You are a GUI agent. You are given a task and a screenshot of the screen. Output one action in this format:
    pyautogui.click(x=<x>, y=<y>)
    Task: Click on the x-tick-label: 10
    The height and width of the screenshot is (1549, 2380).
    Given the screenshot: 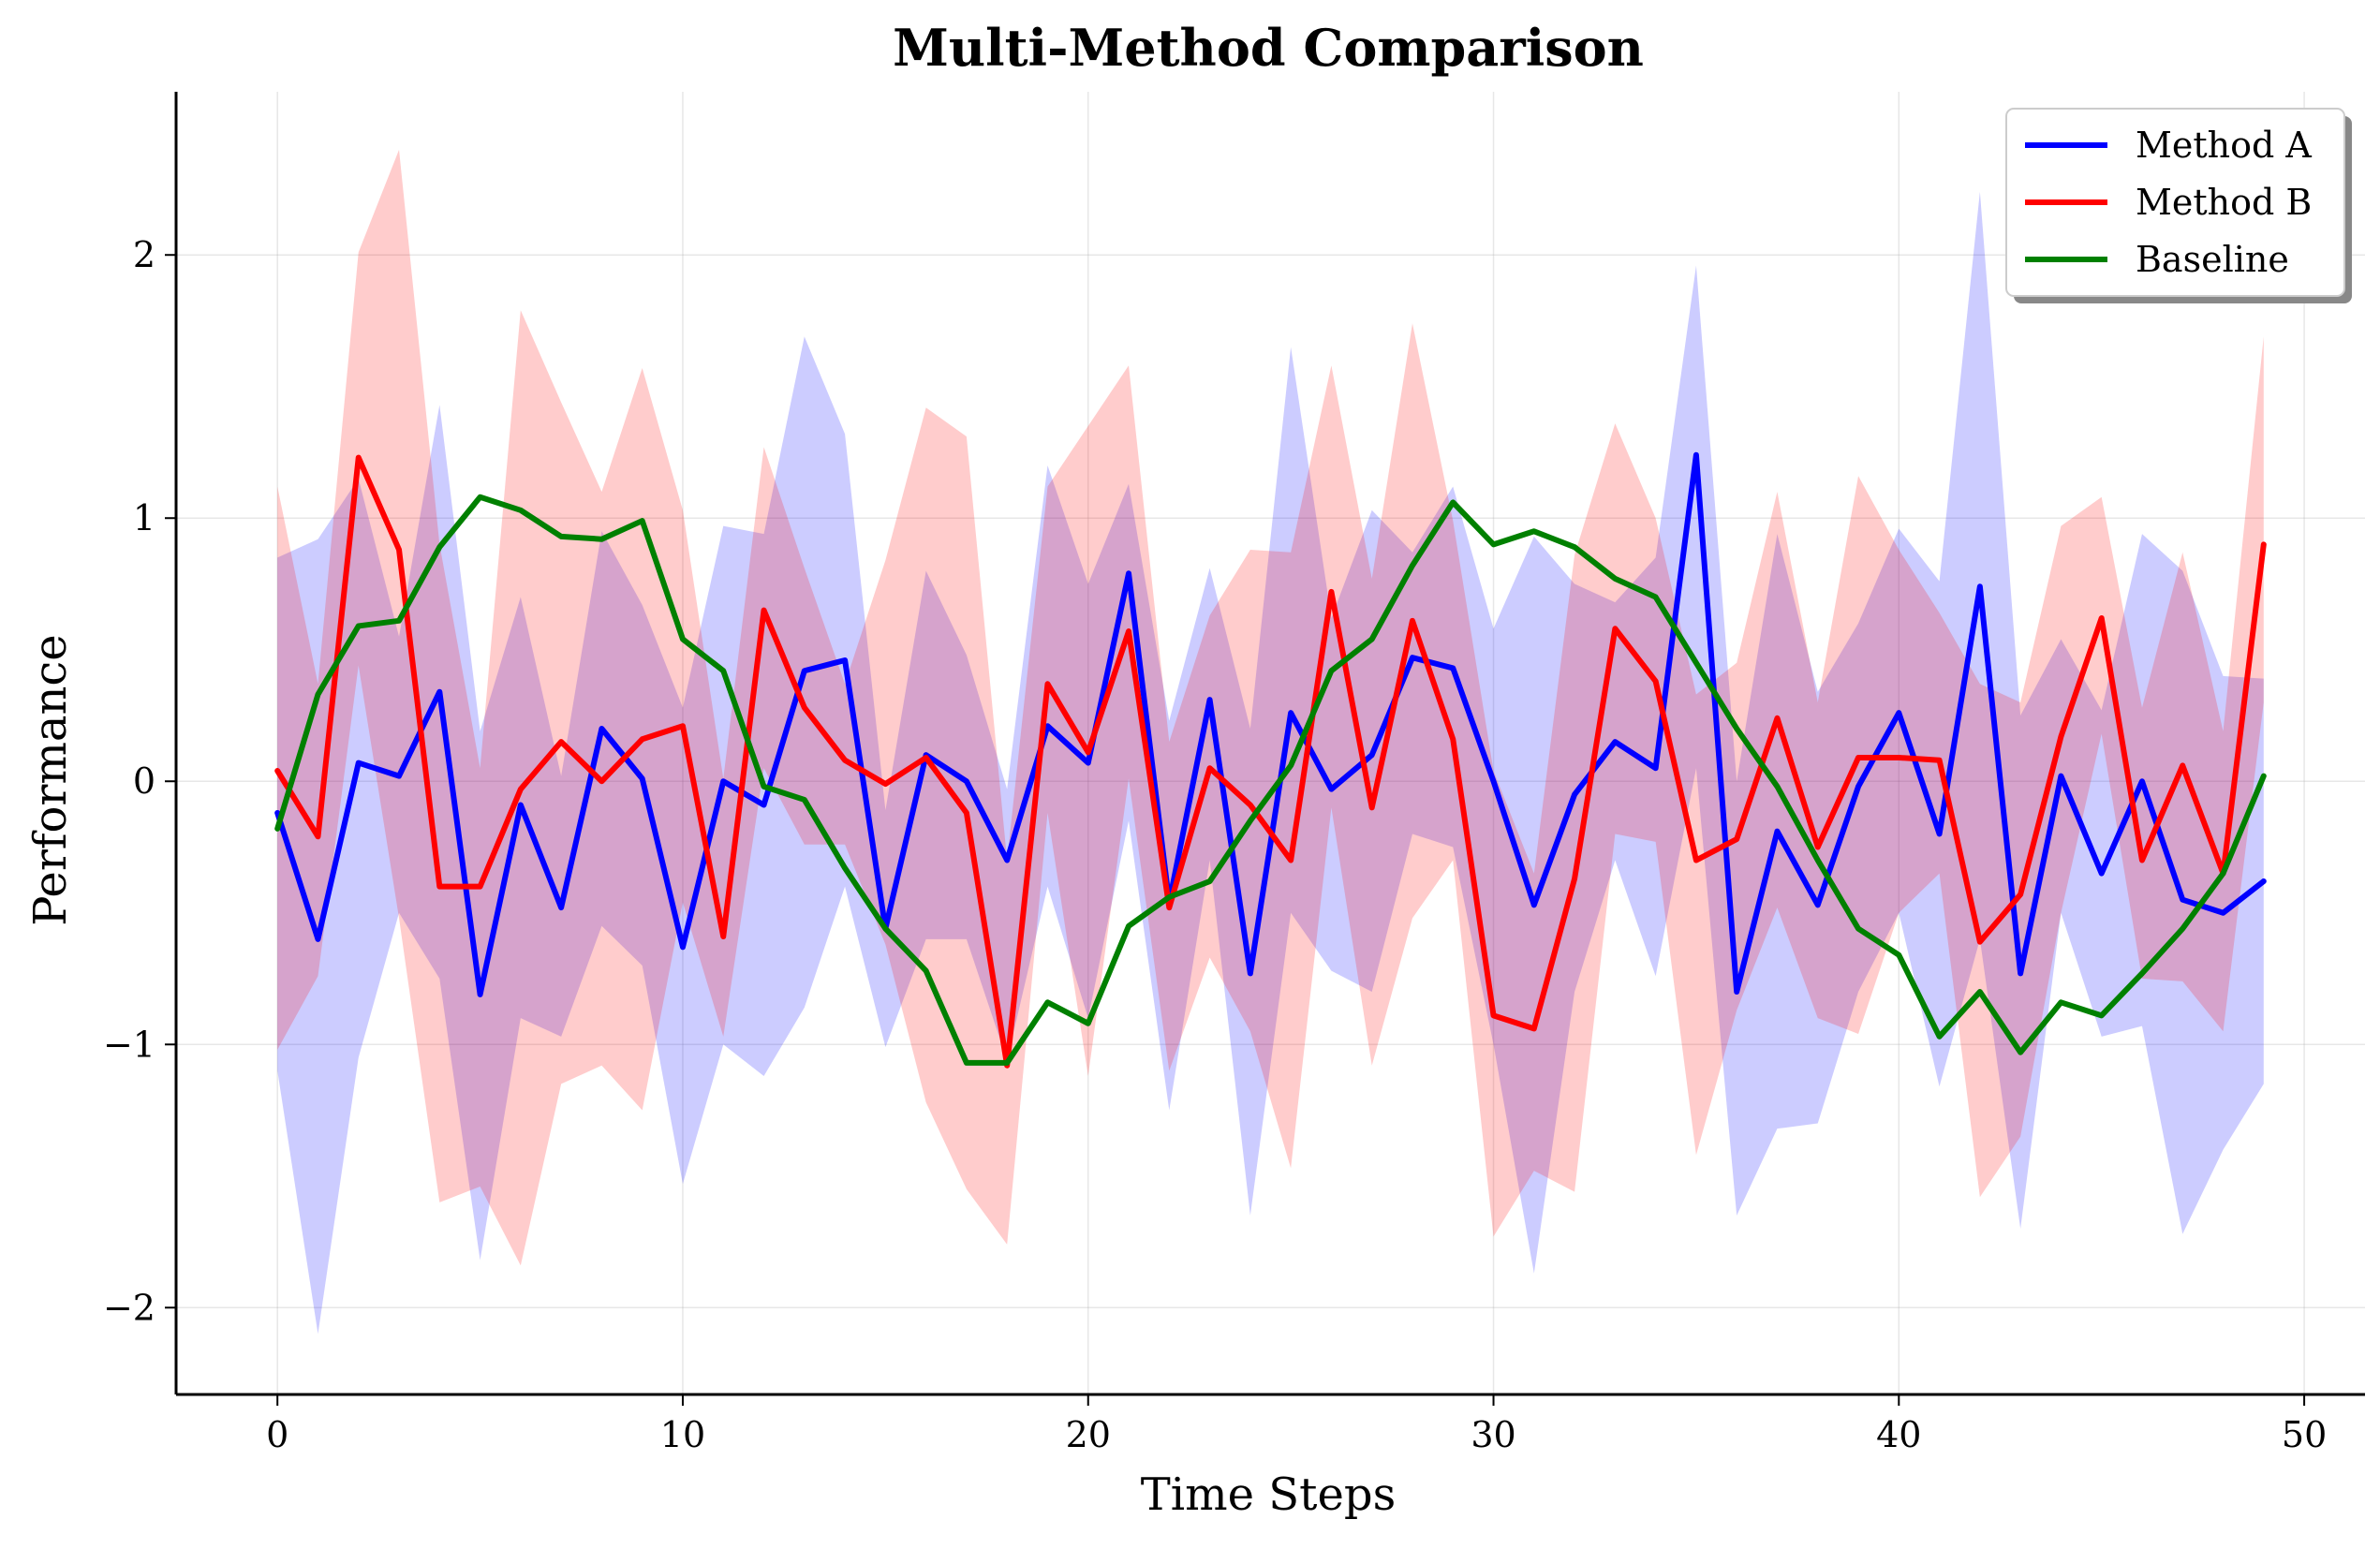 What is the action you would take?
    pyautogui.click(x=682, y=1434)
    